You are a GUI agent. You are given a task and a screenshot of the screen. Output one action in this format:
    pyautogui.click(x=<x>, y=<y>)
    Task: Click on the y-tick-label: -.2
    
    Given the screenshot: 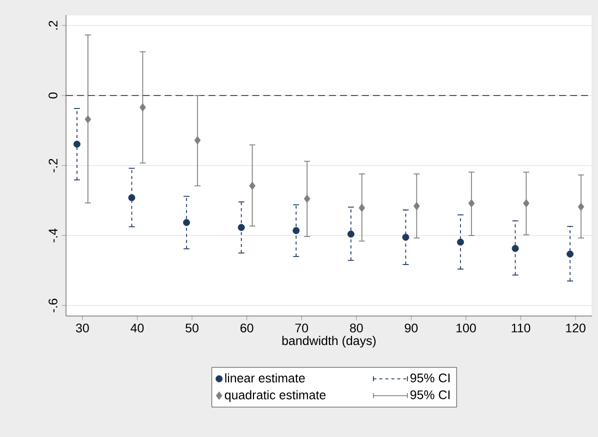 What is the action you would take?
    pyautogui.click(x=53, y=165)
    